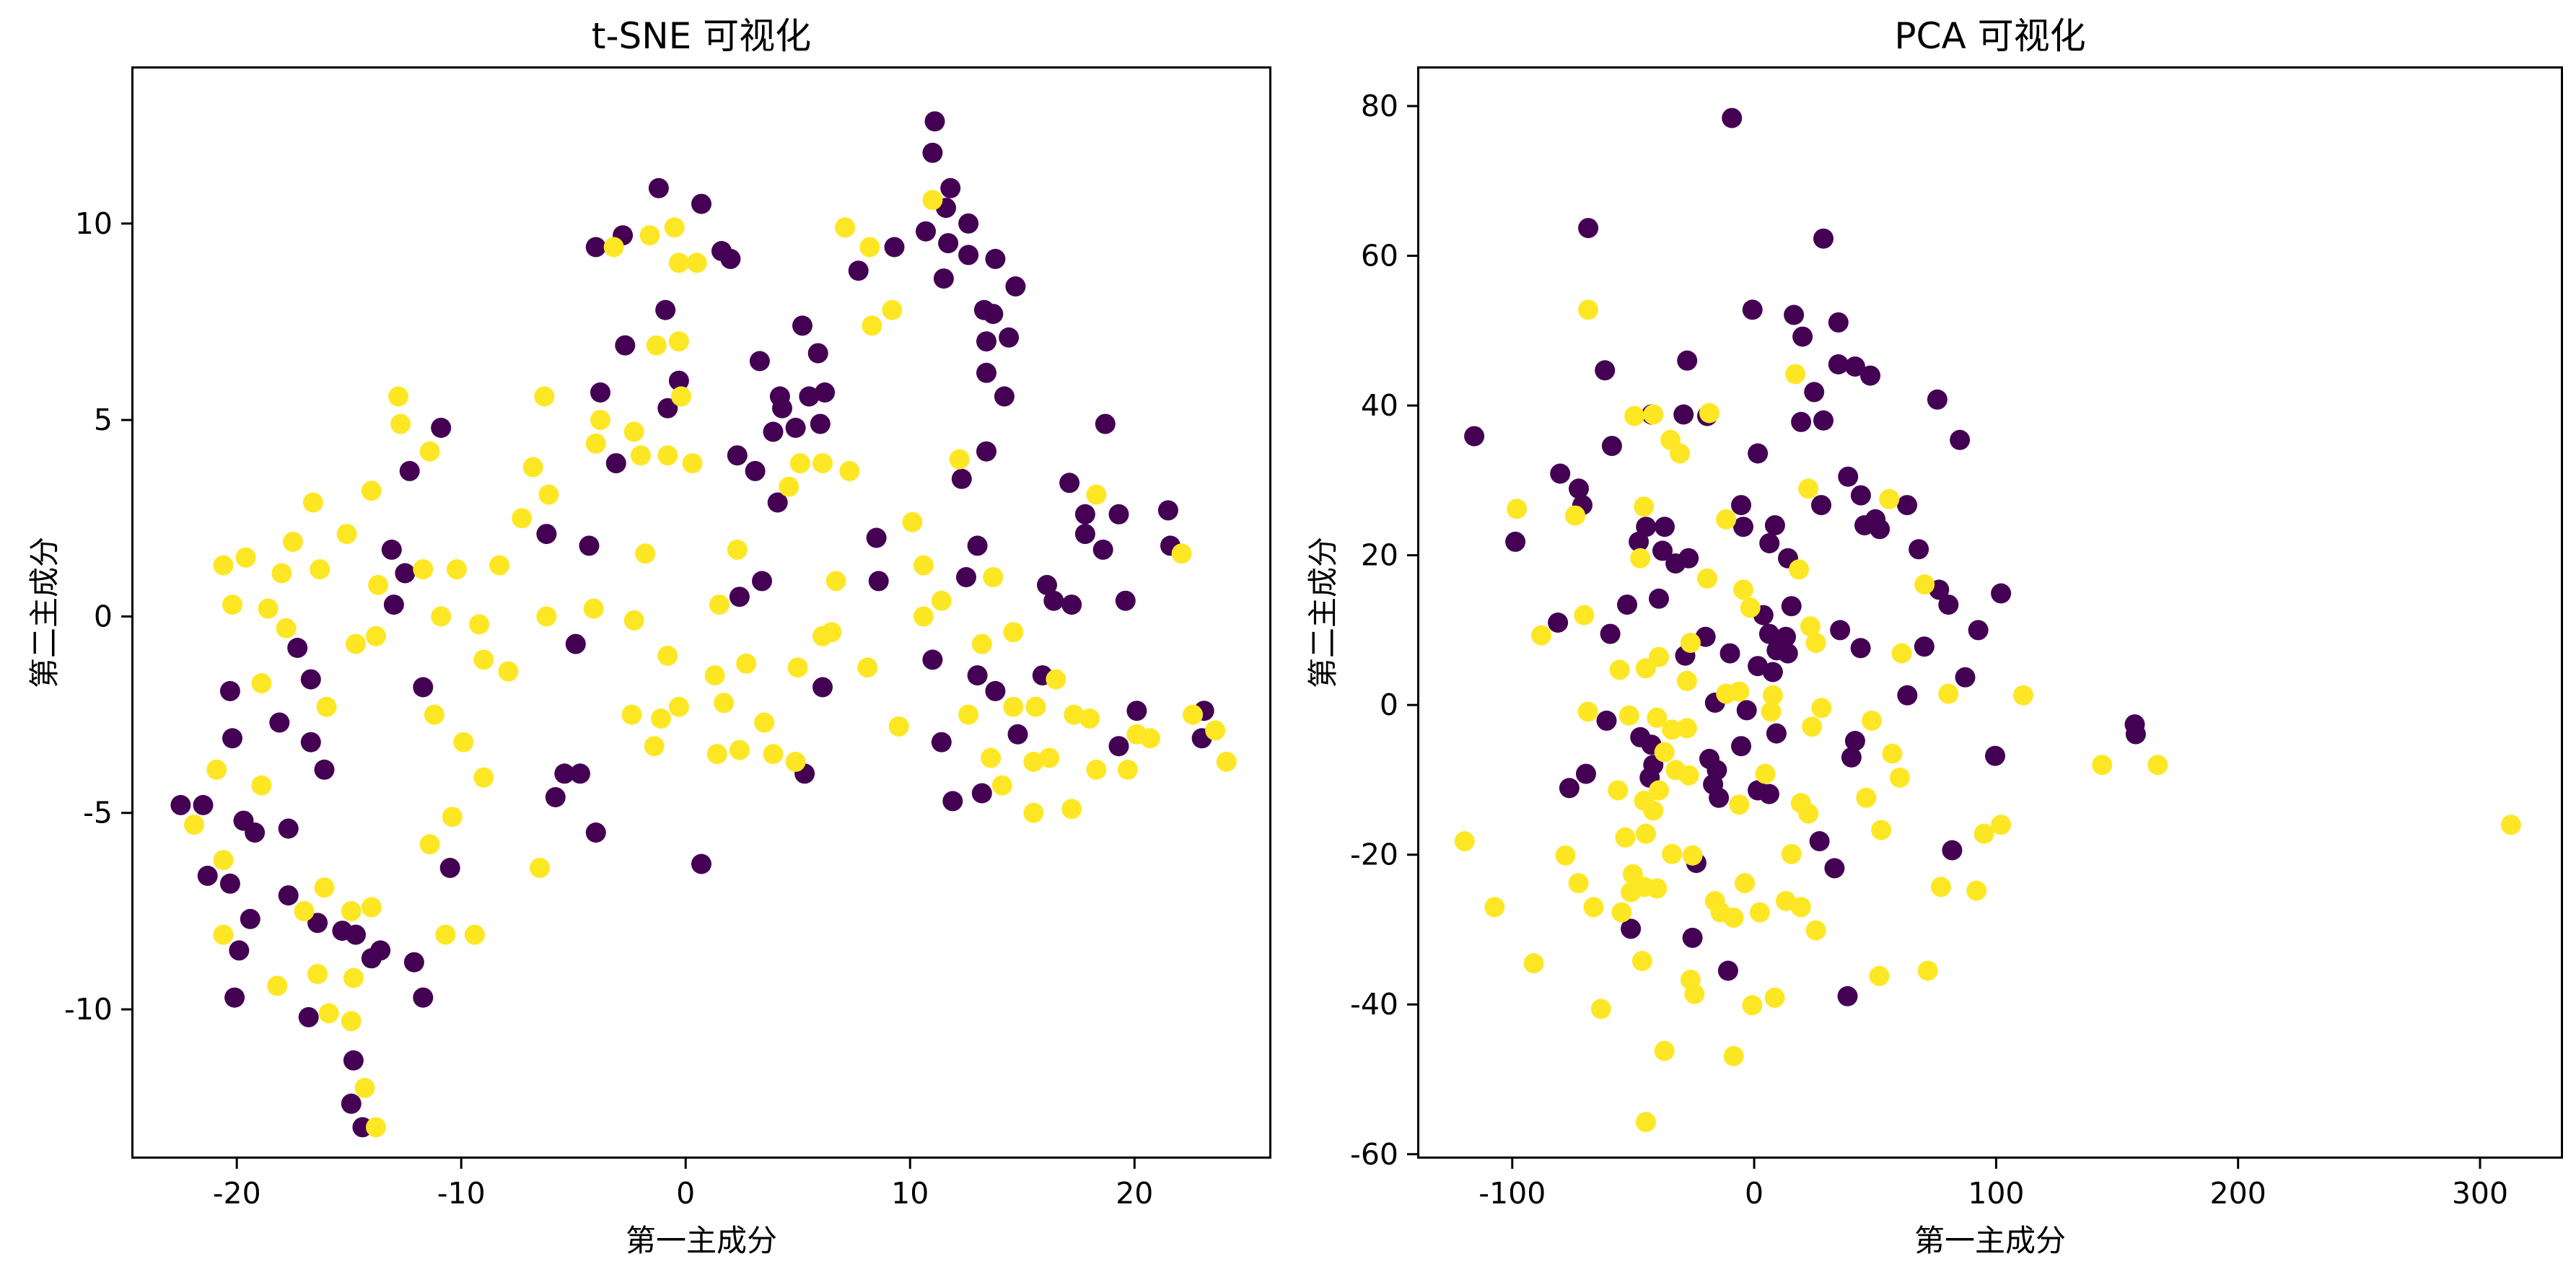 The image size is (2576, 1277). I want to click on tsne-x-axis-label: 第一主成分, so click(701, 1241).